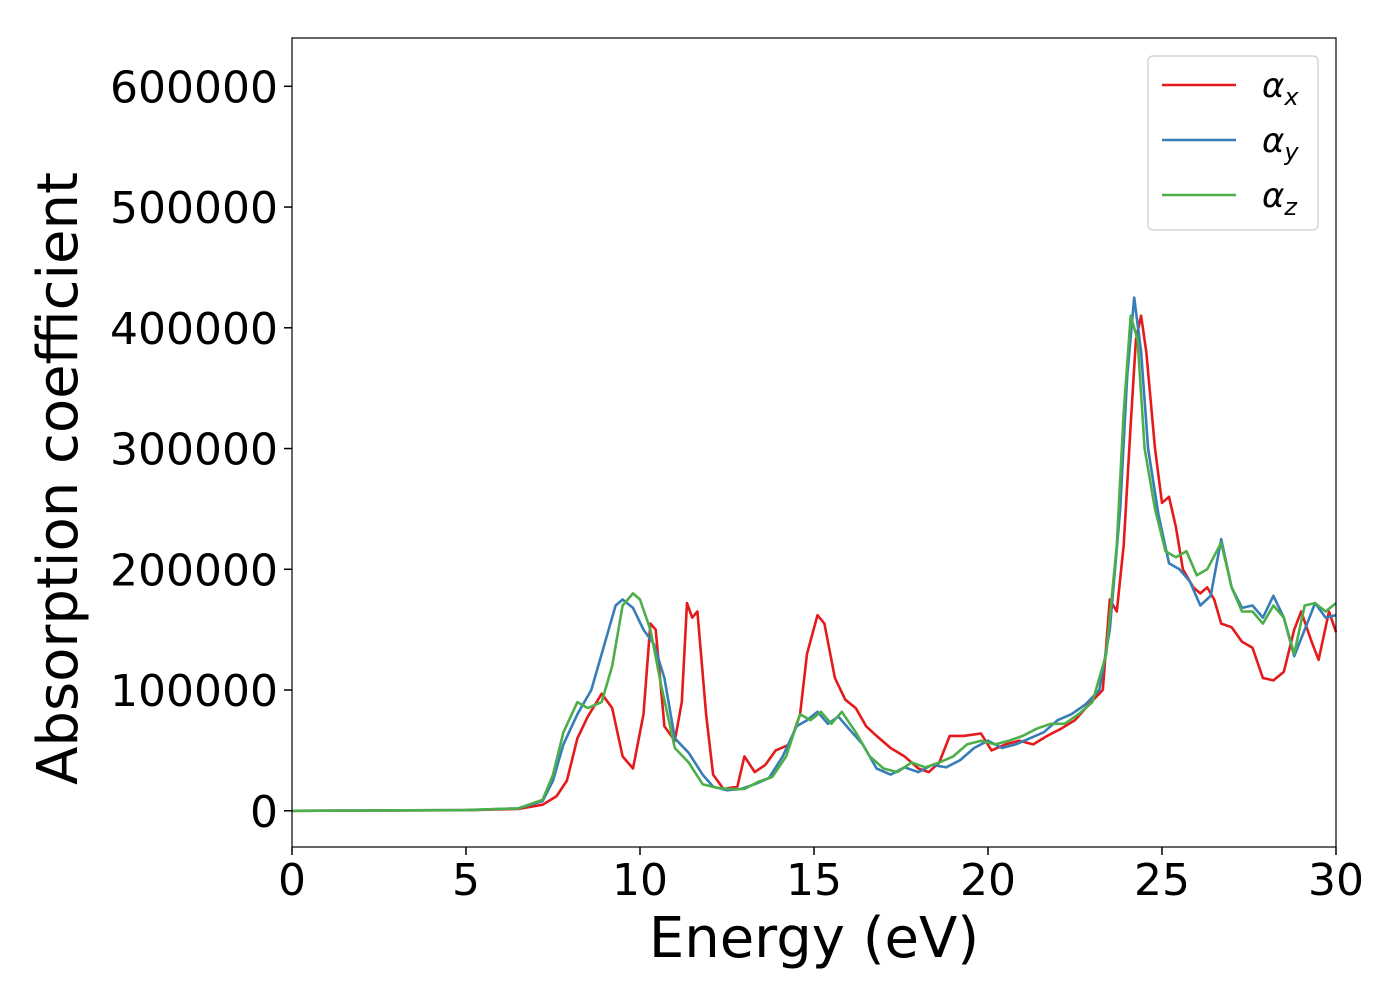 The width and height of the screenshot is (1400, 1000). What do you see at coordinates (194, 450) in the screenshot?
I see `y-tick-label: 300000` at bounding box center [194, 450].